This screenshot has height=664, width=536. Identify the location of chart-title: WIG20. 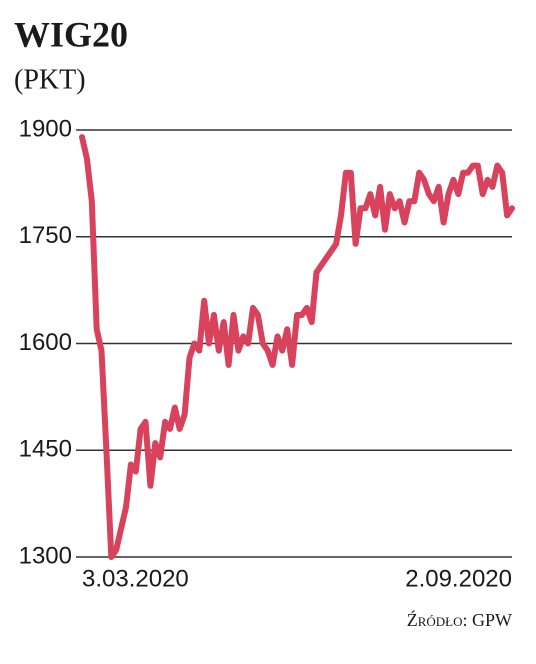
(71, 34).